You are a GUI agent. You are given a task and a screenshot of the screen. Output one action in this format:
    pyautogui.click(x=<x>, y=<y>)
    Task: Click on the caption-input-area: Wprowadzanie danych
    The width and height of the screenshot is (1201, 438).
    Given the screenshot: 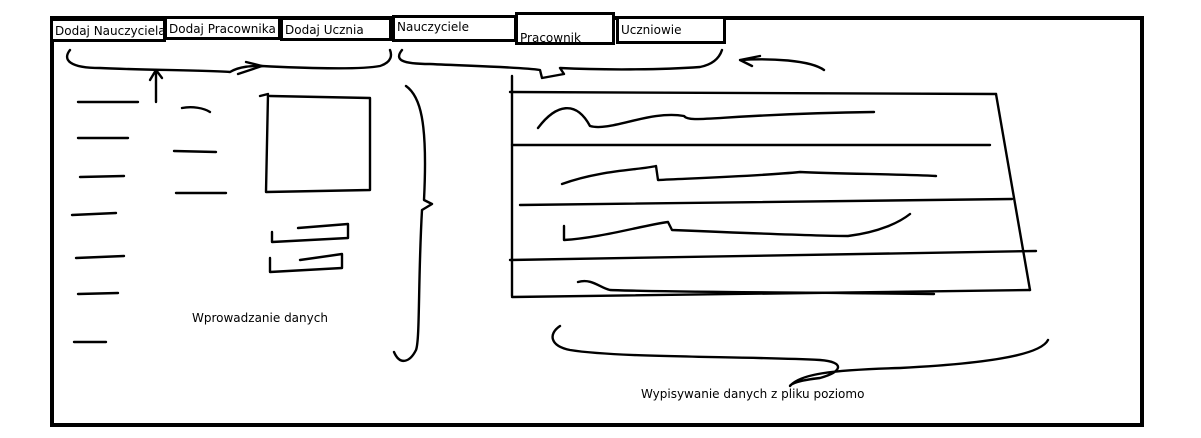 What is the action you would take?
    pyautogui.click(x=260, y=318)
    